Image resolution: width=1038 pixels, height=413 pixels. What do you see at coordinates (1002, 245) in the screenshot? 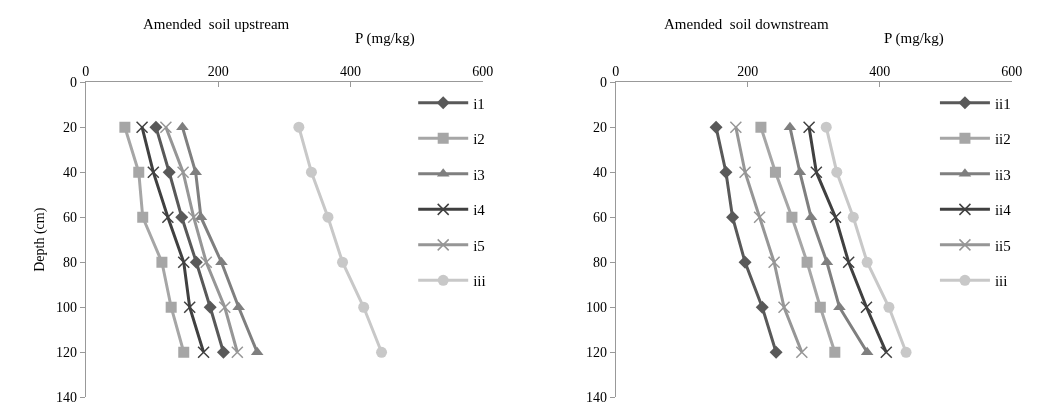
I see `legend-label: ii5` at bounding box center [1002, 245].